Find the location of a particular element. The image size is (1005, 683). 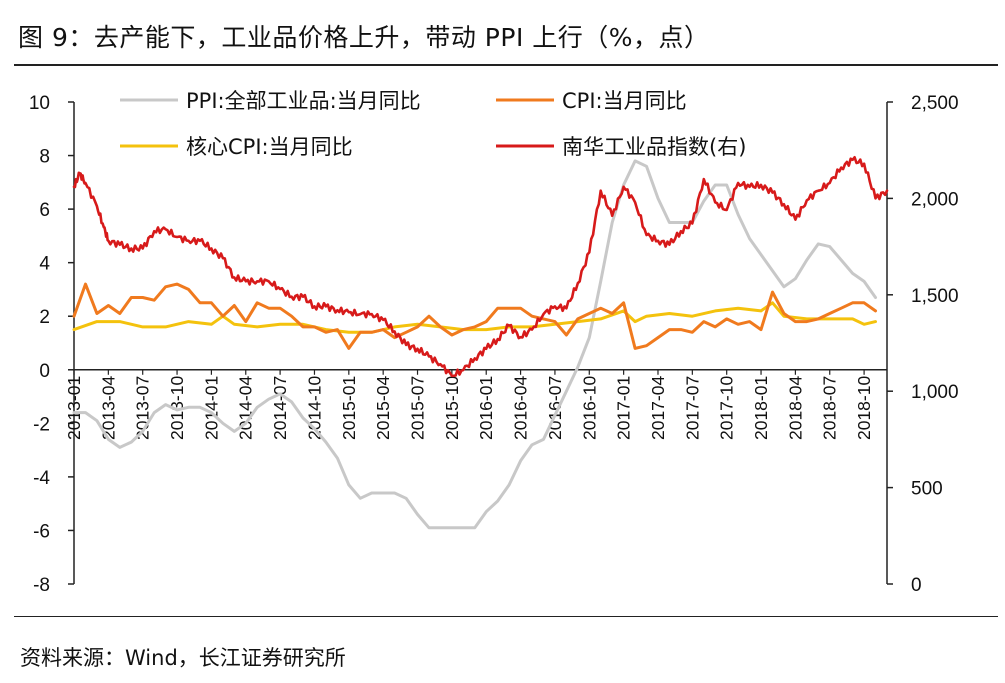

y-axis-right-labels: 2,500 2,000 1,500 1,000 500 0 is located at coordinates (935, 344).